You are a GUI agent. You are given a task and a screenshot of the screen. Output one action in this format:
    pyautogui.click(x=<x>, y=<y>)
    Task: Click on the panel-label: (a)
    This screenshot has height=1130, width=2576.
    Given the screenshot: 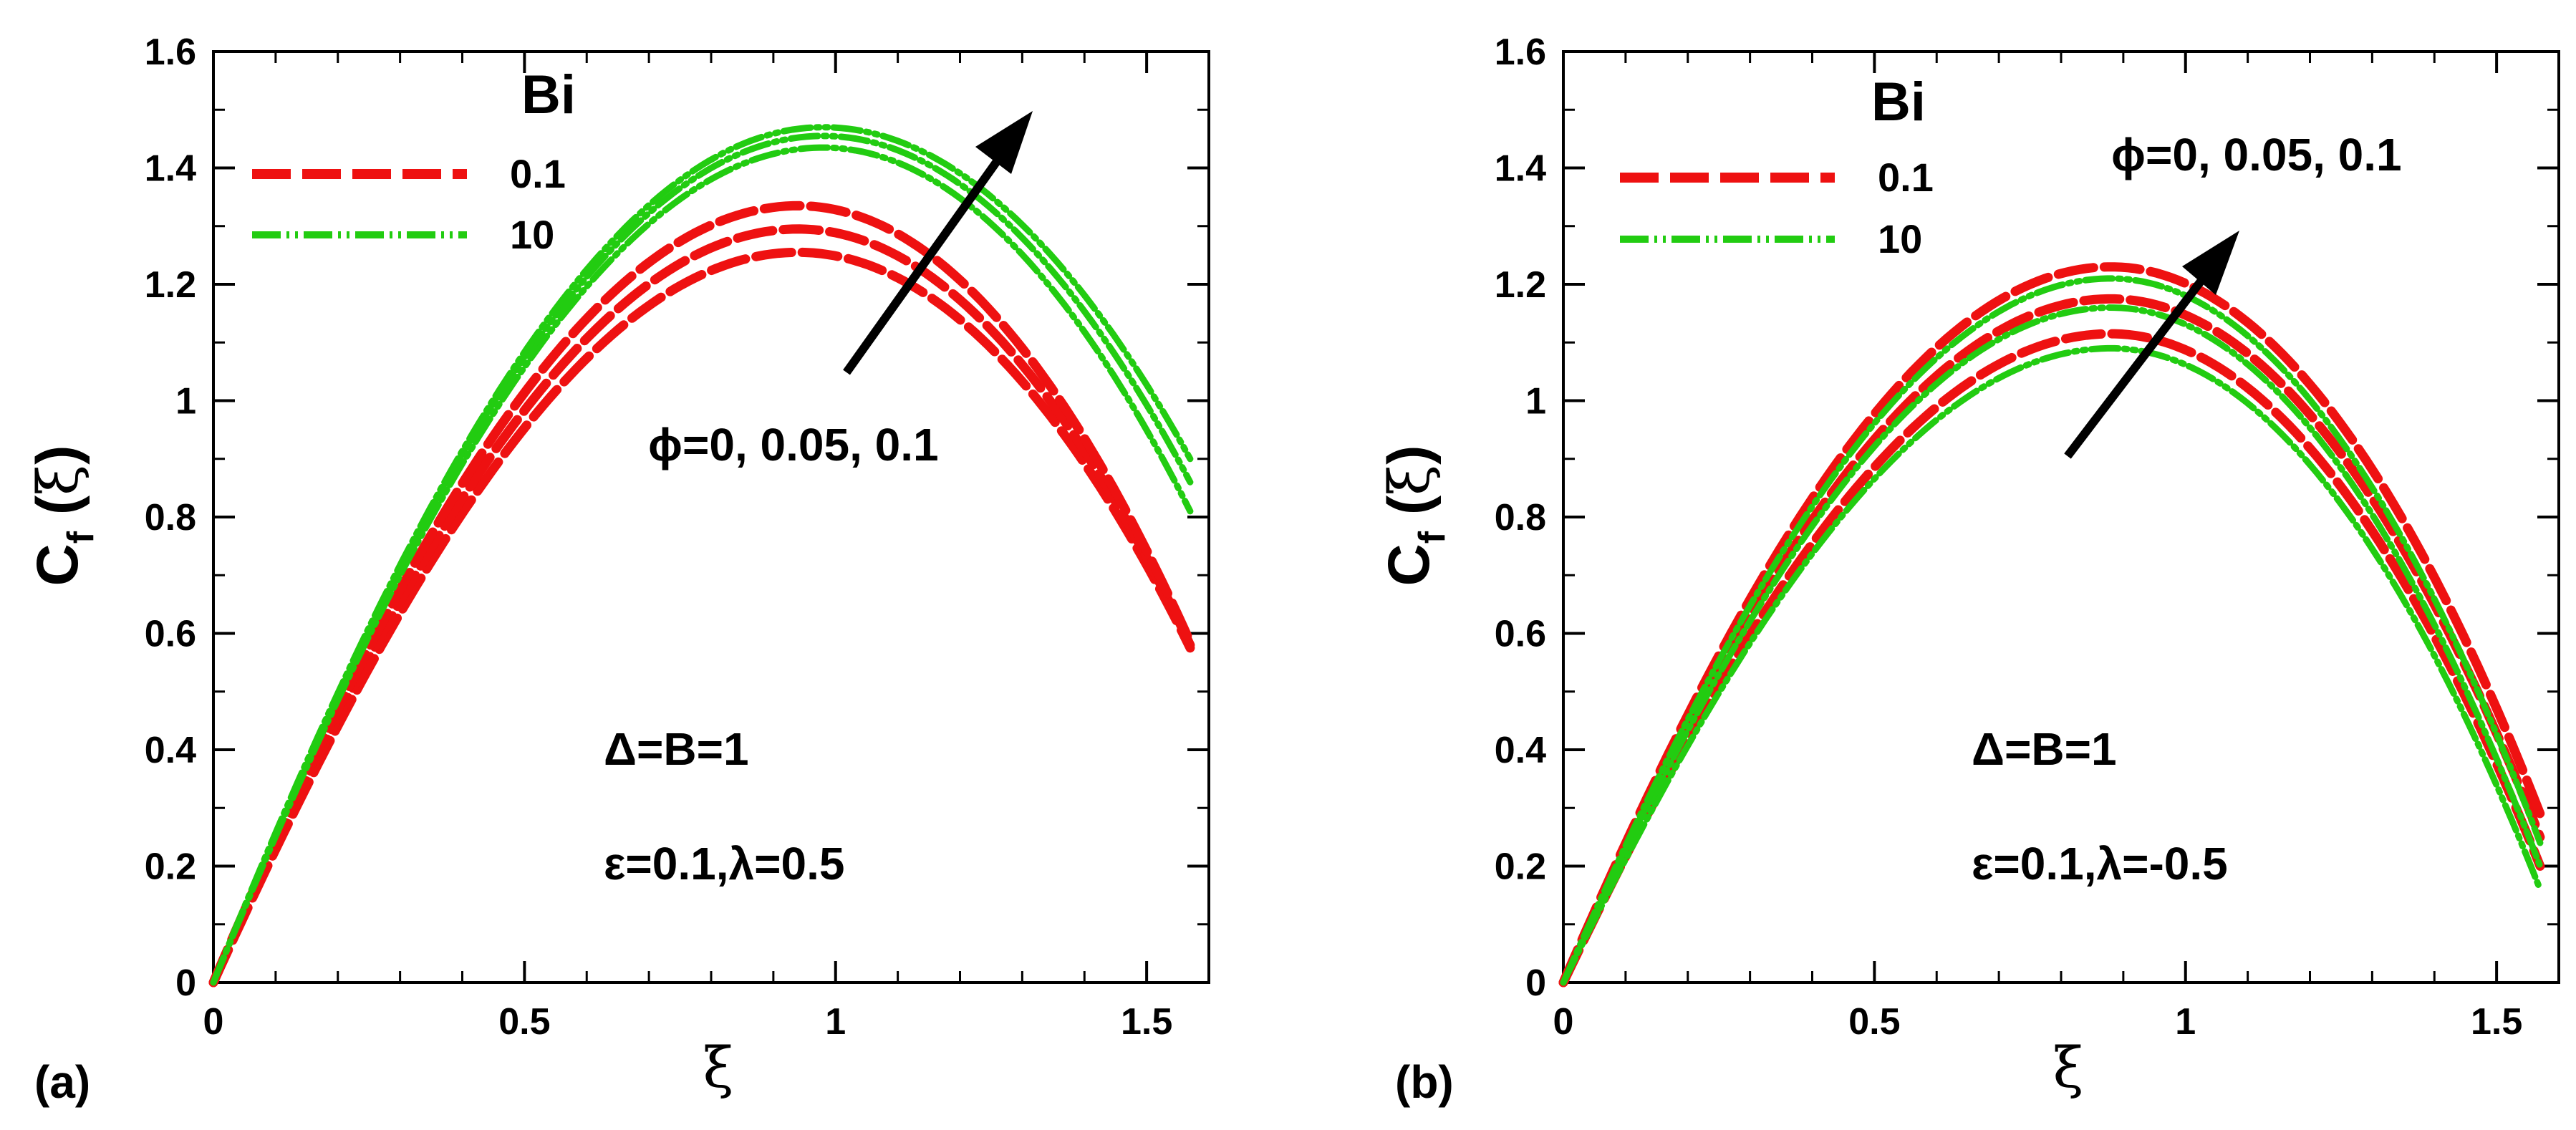 What is the action you would take?
    pyautogui.click(x=62, y=1082)
    